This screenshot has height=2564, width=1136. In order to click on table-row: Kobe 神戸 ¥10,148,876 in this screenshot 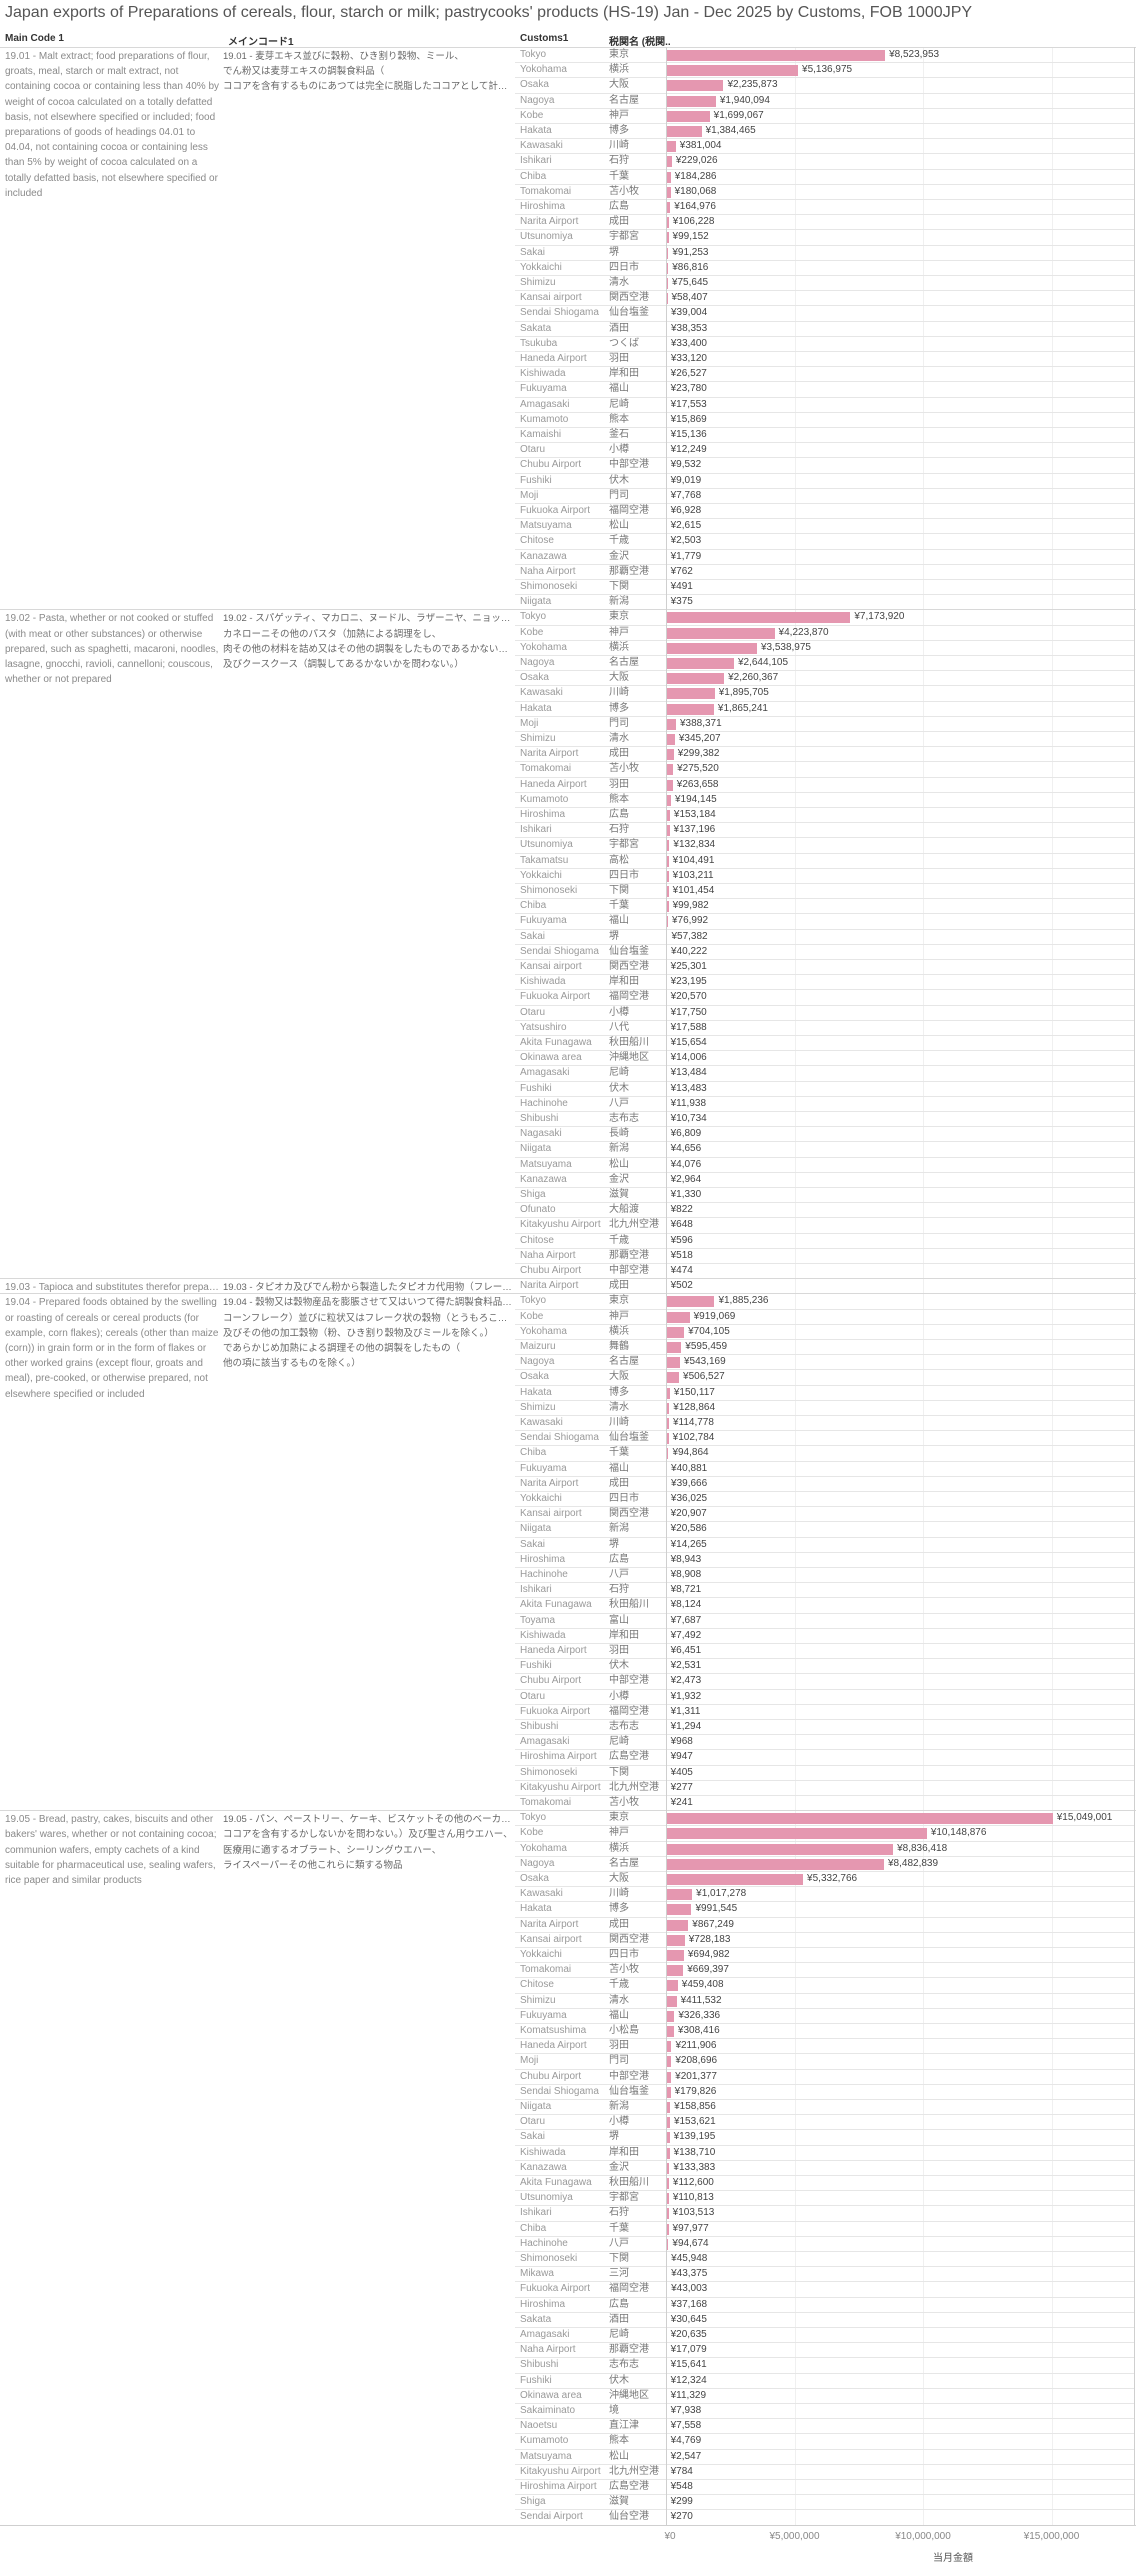, I will do `click(825, 1834)`.